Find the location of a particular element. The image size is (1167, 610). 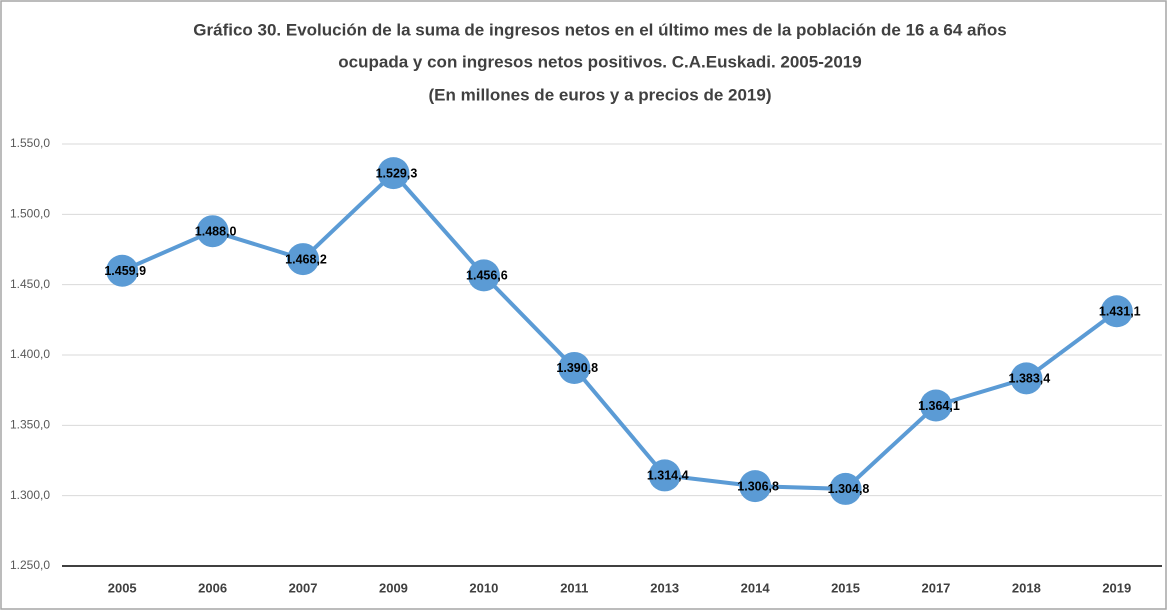

data-label: 1.488,0 is located at coordinates (216, 232).